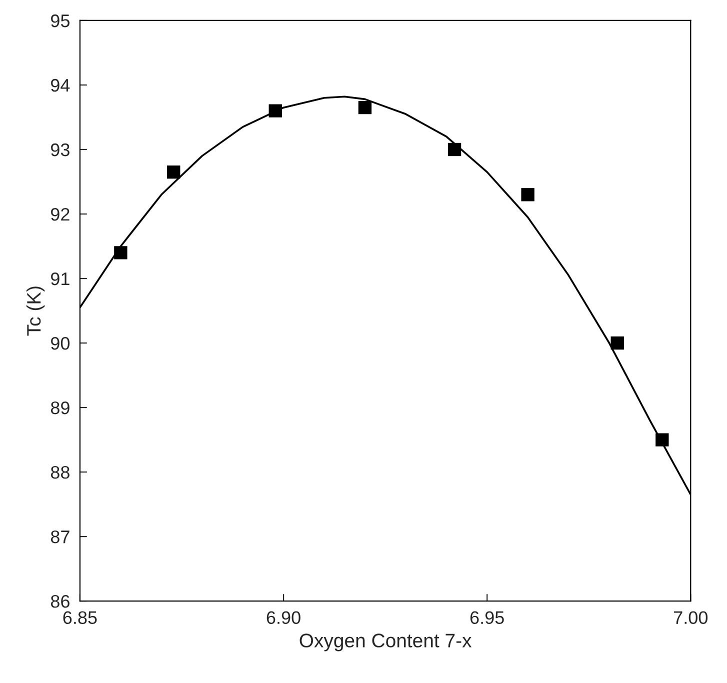 The image size is (727, 683). I want to click on y-tick-label: 91, so click(60, 279).